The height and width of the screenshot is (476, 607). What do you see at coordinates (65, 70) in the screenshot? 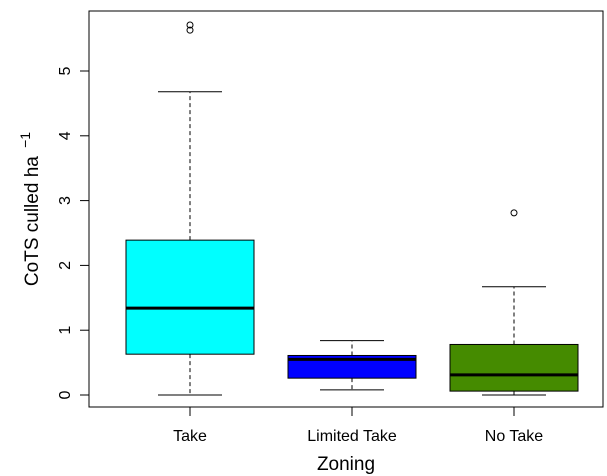
I see `y-tick-label: 5` at bounding box center [65, 70].